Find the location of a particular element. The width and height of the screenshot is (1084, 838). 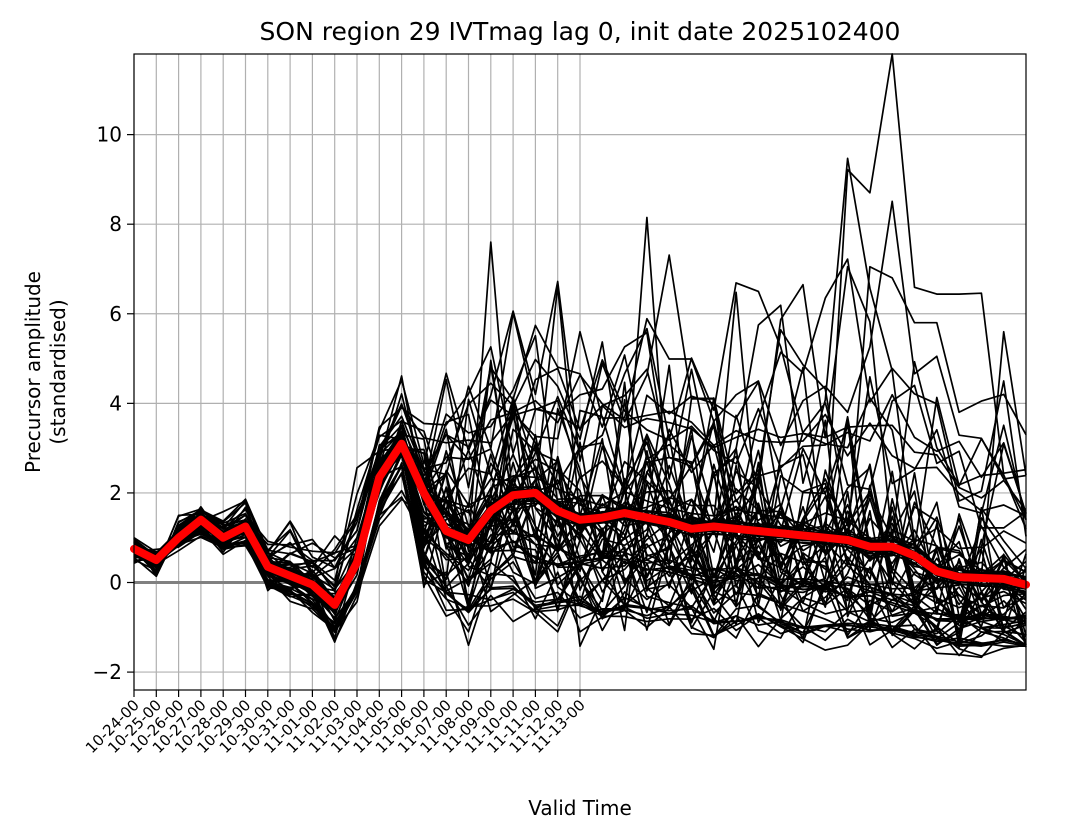

y-tick-label: 10 is located at coordinates (109, 135).